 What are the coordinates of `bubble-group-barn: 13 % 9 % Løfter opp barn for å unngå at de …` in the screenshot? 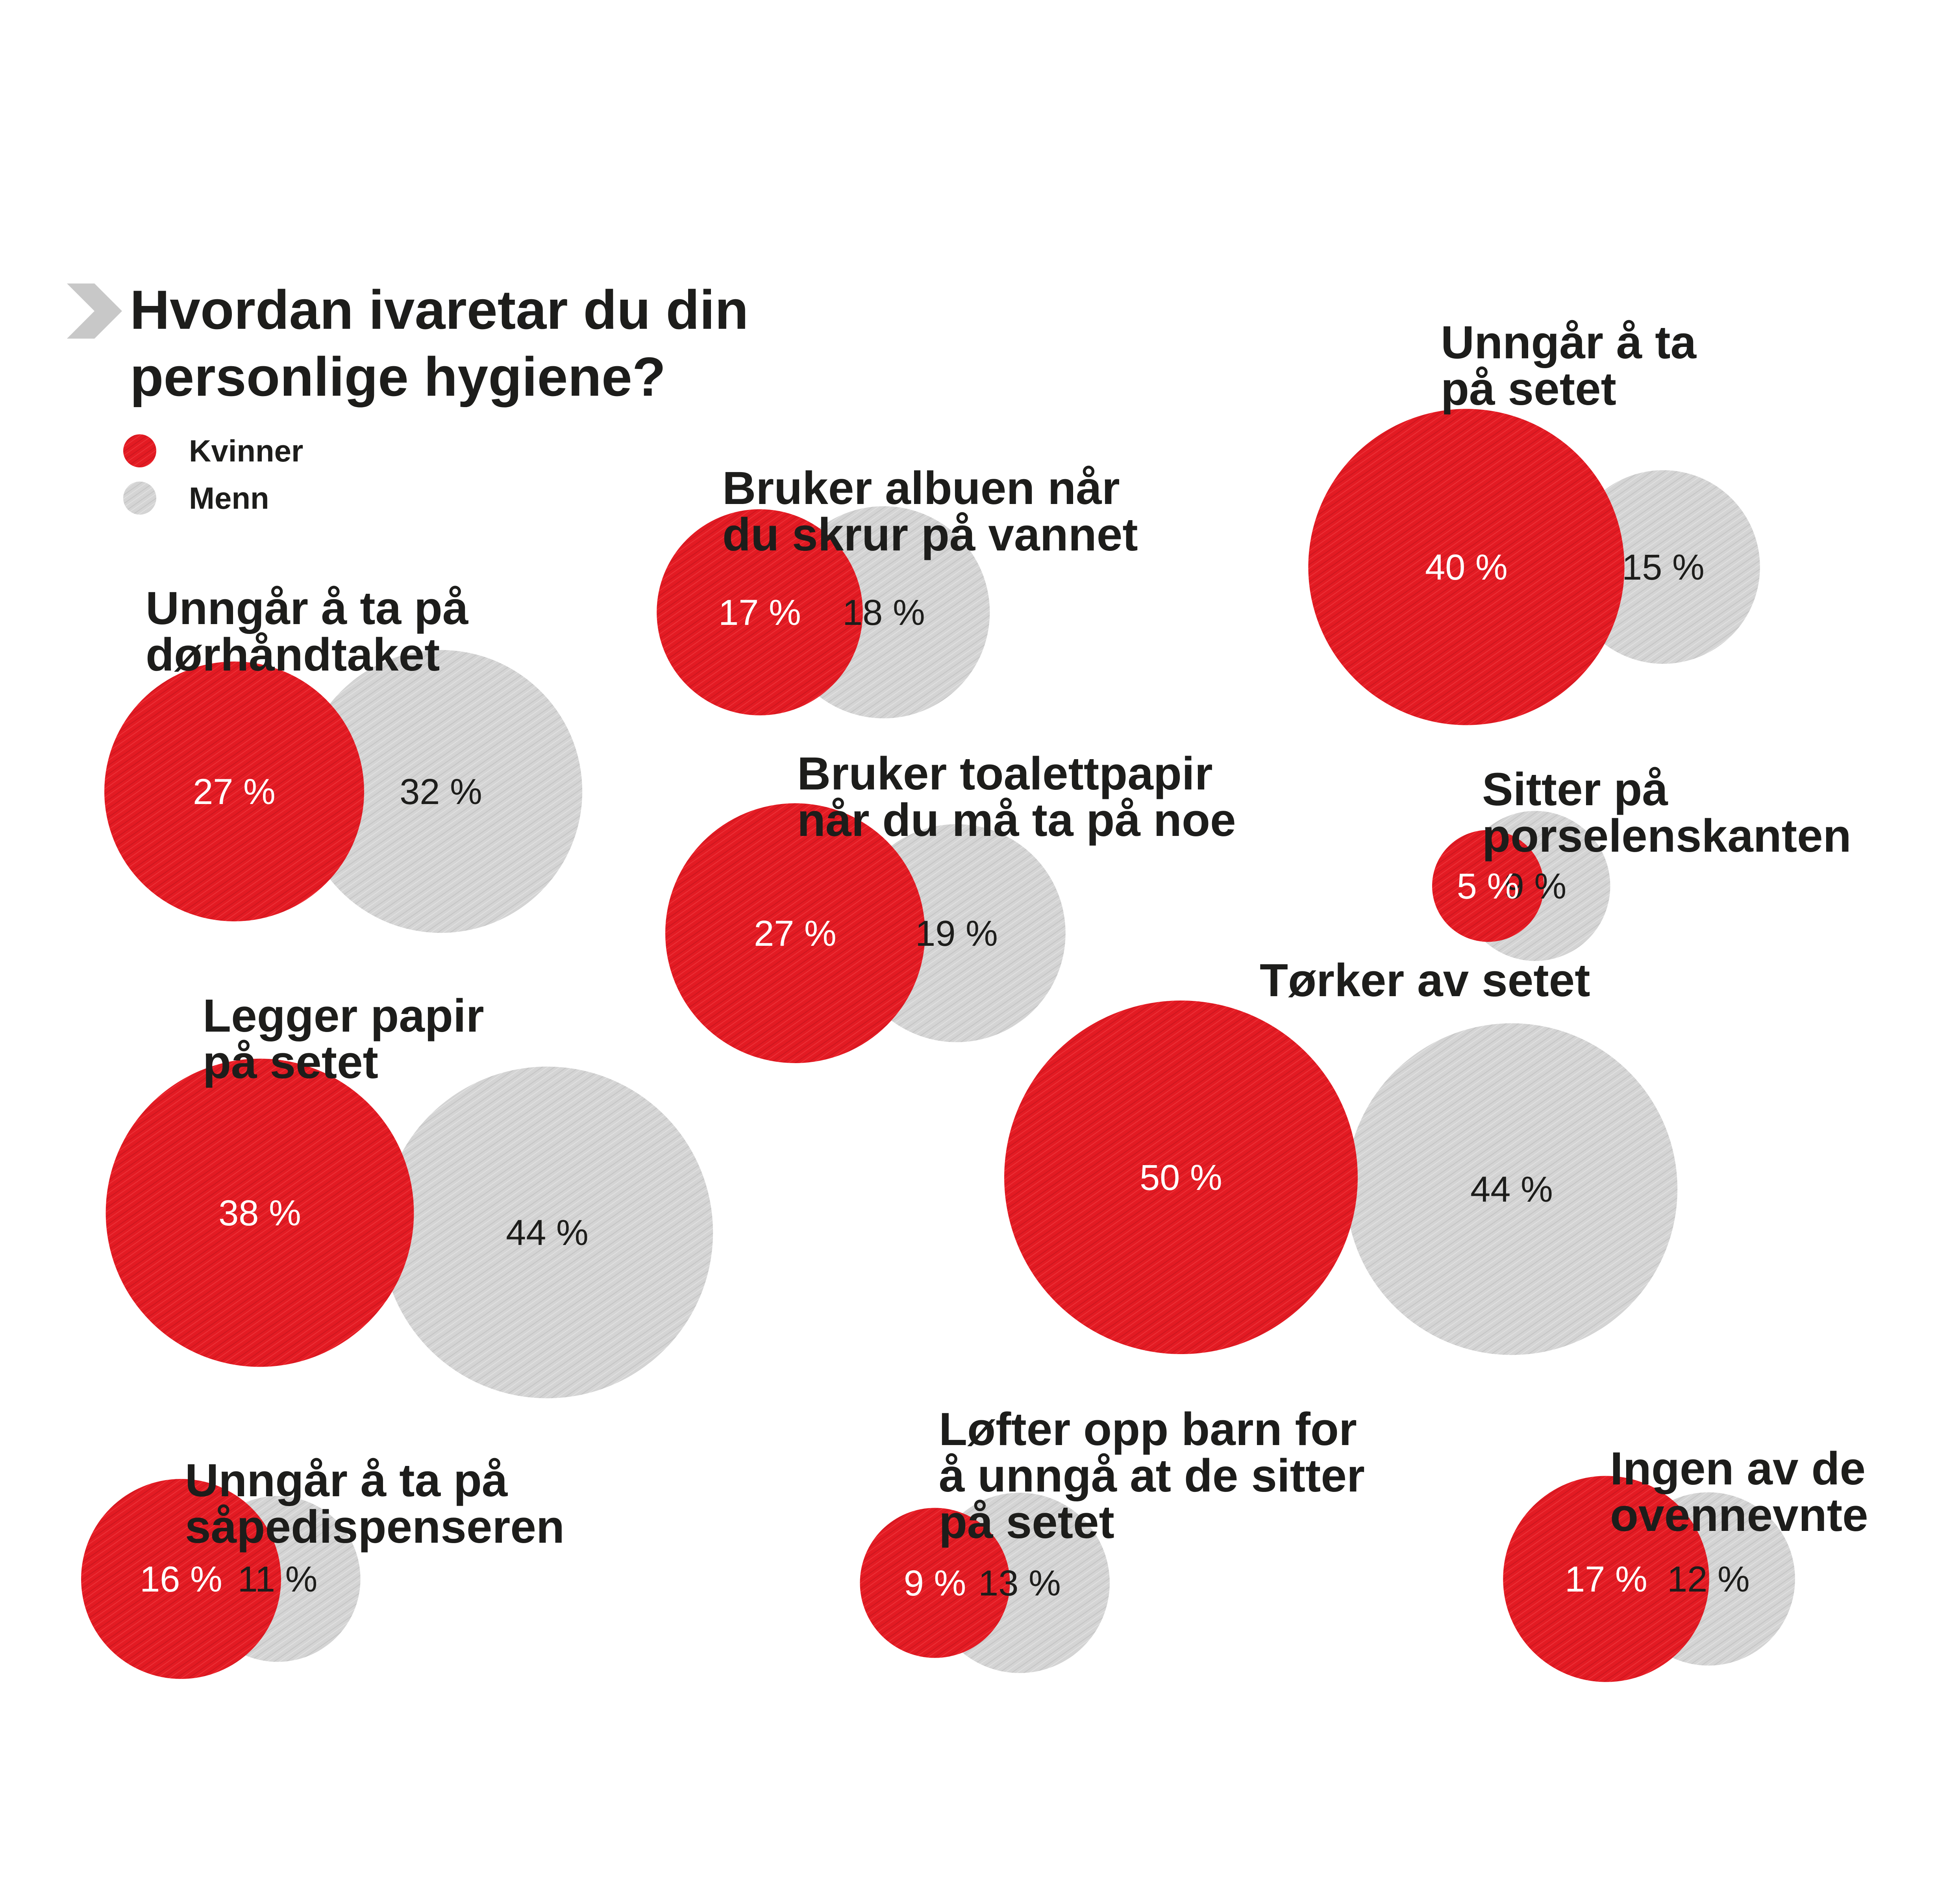 It's located at (1112, 1538).